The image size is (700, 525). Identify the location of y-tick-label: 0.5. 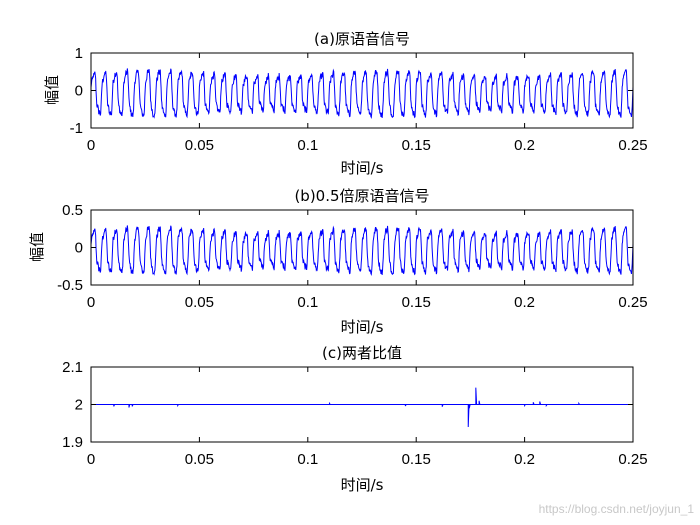
(72, 210).